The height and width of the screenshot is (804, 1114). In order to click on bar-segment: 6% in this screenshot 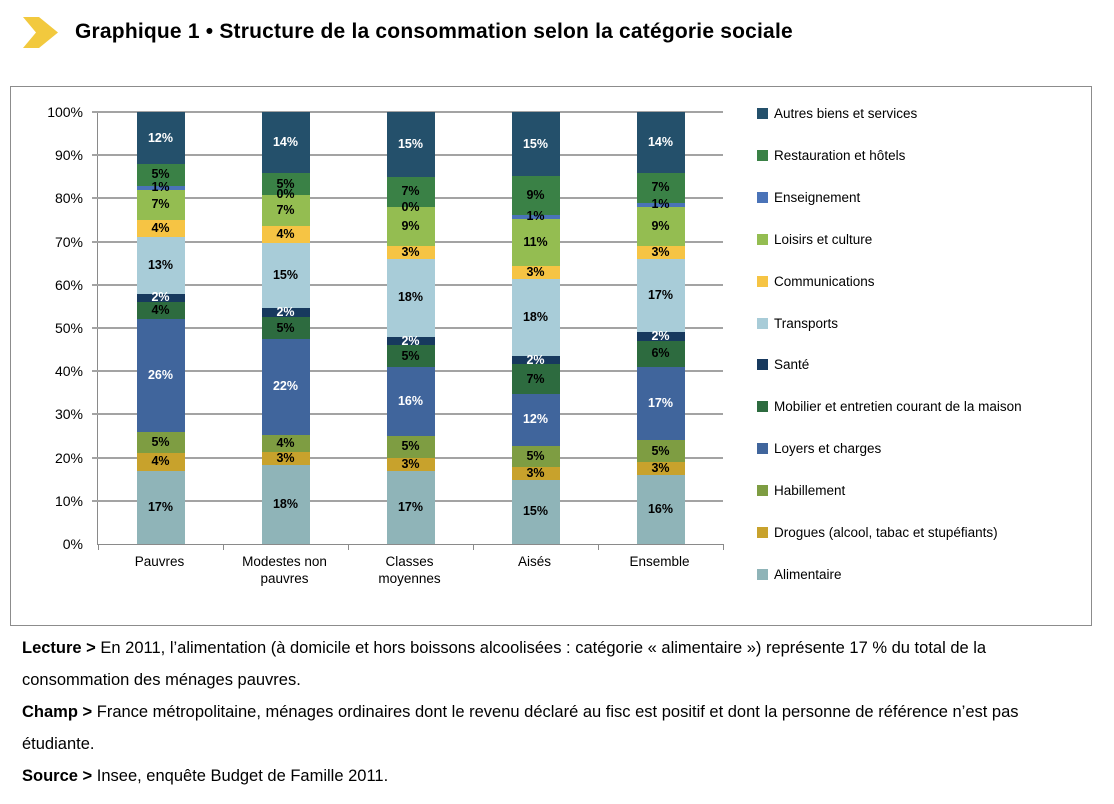, I will do `click(660, 354)`.